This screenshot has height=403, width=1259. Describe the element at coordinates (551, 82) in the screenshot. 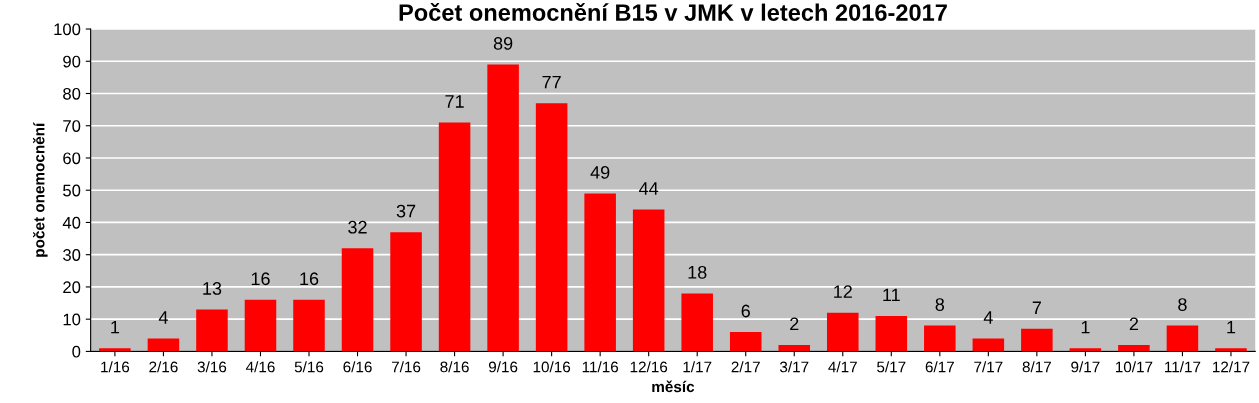

I see `data-label: 77` at that location.